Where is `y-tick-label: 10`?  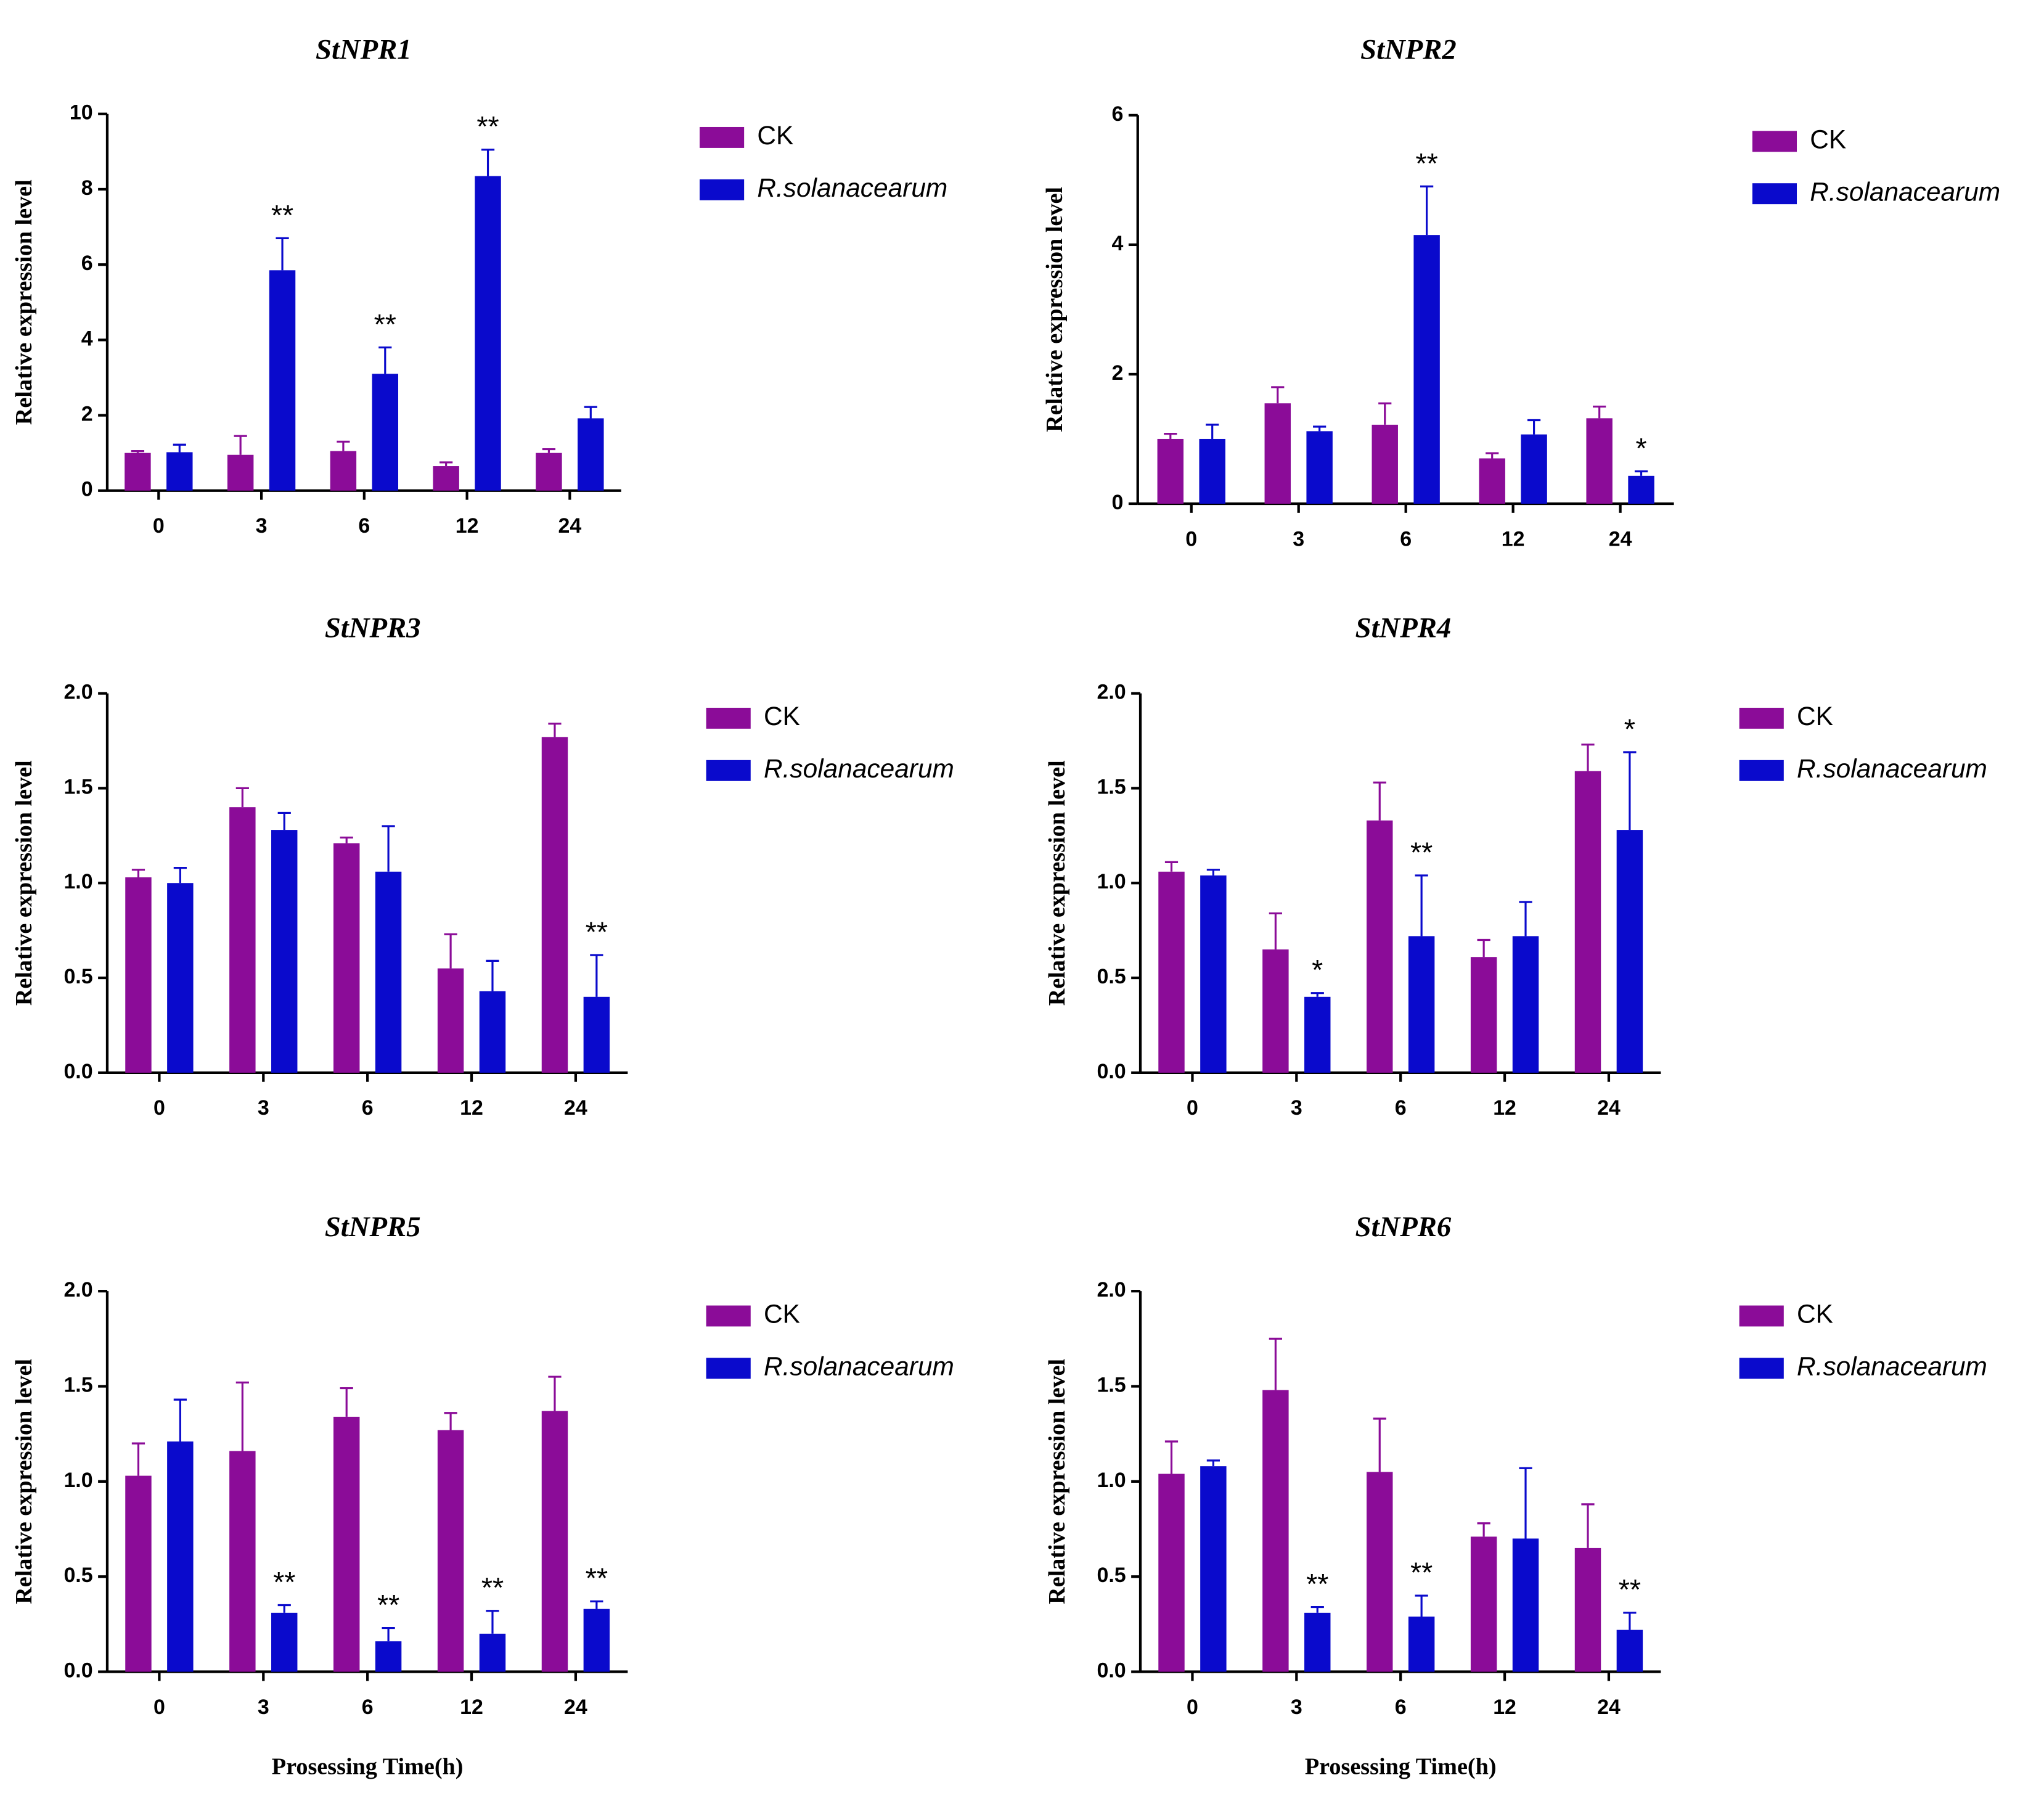 y-tick-label: 10 is located at coordinates (81, 113).